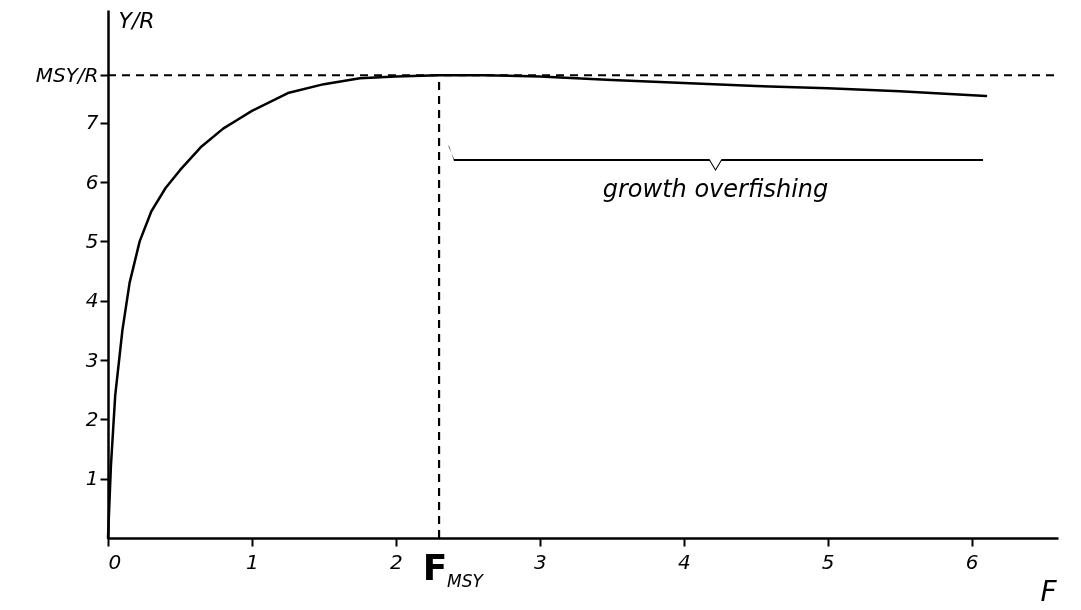 Image resolution: width=1081 pixels, height=610 pixels. I want to click on y-tick-label: 4, so click(92, 300).